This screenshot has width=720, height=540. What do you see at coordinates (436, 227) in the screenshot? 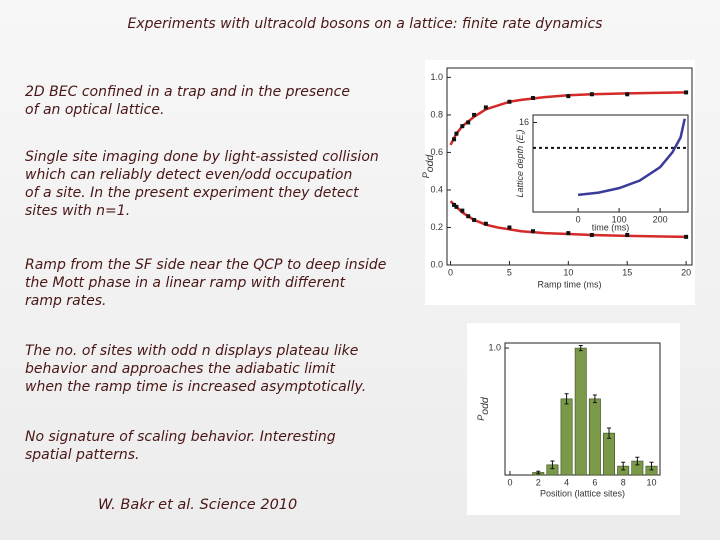
I see `y-tick-label: 0.2` at bounding box center [436, 227].